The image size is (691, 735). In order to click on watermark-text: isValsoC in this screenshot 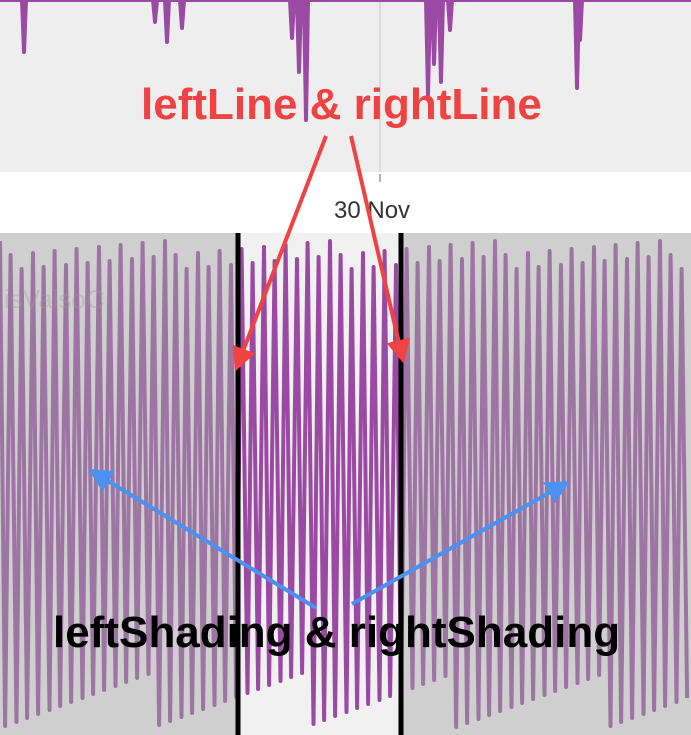, I will do `click(54, 299)`.